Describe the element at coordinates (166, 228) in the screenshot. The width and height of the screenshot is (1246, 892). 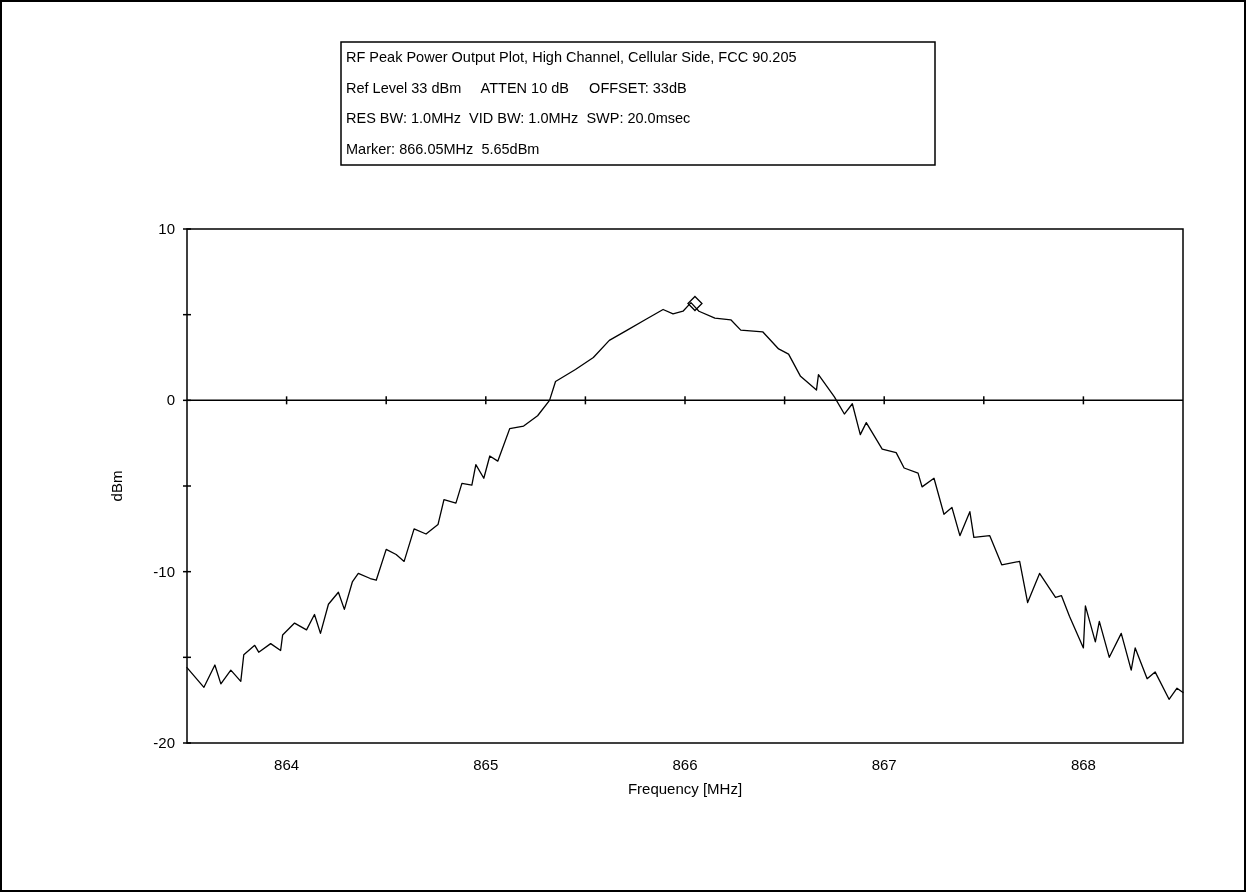
I see `y-tick-label: 10` at that location.